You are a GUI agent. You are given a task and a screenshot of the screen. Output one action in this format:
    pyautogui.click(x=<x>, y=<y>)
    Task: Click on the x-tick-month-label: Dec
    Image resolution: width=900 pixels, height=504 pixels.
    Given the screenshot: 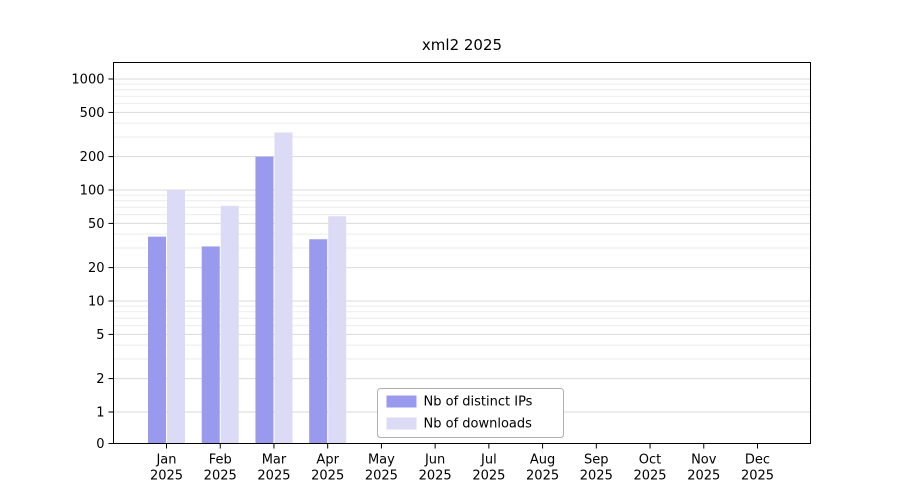 What is the action you would take?
    pyautogui.click(x=757, y=460)
    